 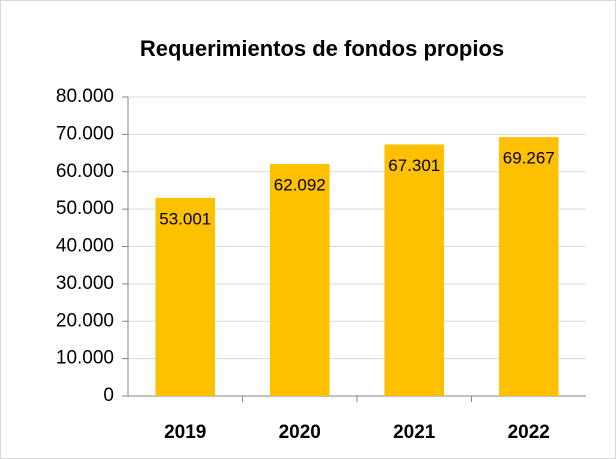 What do you see at coordinates (322, 48) in the screenshot?
I see `chart-title: Requerimientos de fondos propios` at bounding box center [322, 48].